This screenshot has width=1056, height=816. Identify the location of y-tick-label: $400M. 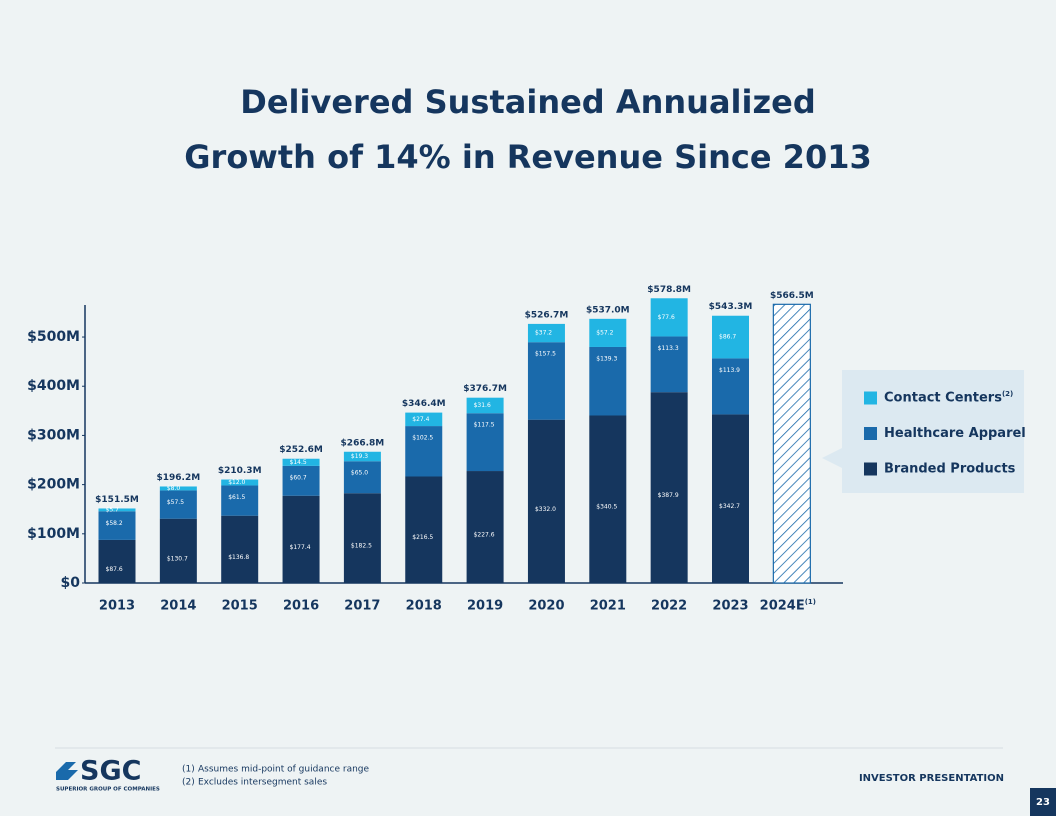
(53, 386).